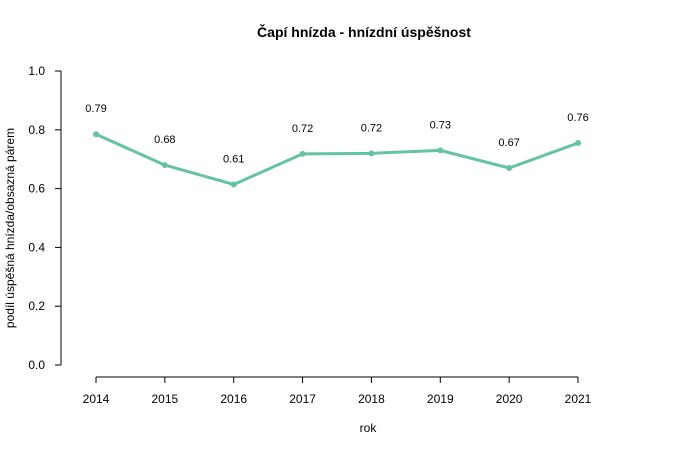  Describe the element at coordinates (577, 118) in the screenshot. I see `data-label: 0.76` at that location.